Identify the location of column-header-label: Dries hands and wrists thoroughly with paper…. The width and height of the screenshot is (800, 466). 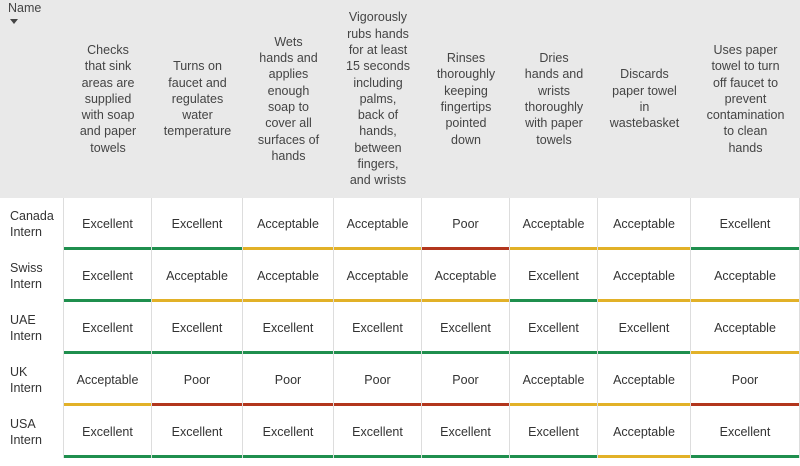
(554, 99).